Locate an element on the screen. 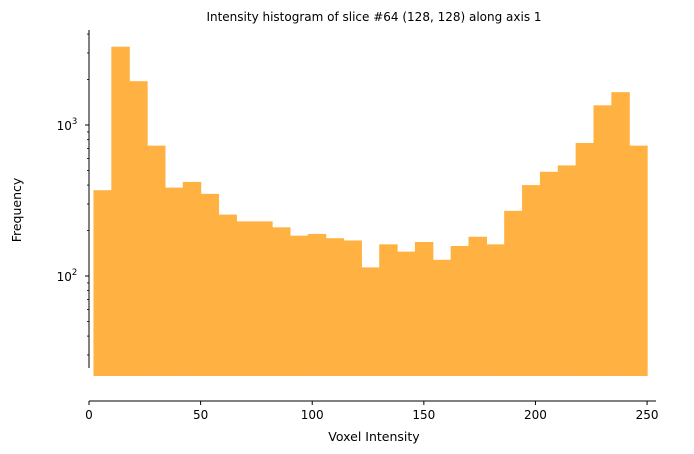  x-axis-label: Voxel Intensity is located at coordinates (374, 436).